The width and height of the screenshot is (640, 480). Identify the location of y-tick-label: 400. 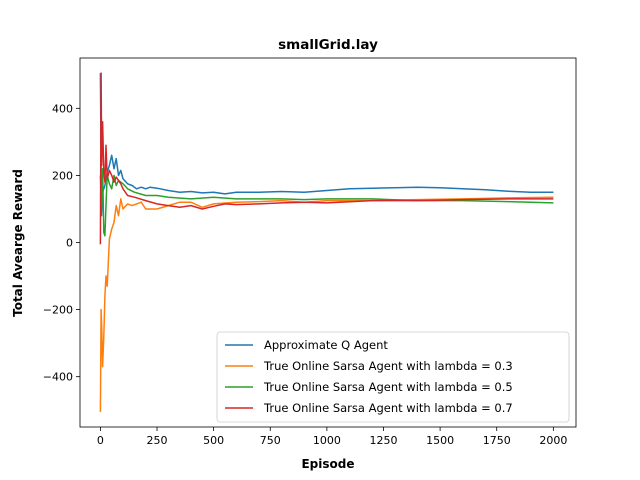
(62, 108).